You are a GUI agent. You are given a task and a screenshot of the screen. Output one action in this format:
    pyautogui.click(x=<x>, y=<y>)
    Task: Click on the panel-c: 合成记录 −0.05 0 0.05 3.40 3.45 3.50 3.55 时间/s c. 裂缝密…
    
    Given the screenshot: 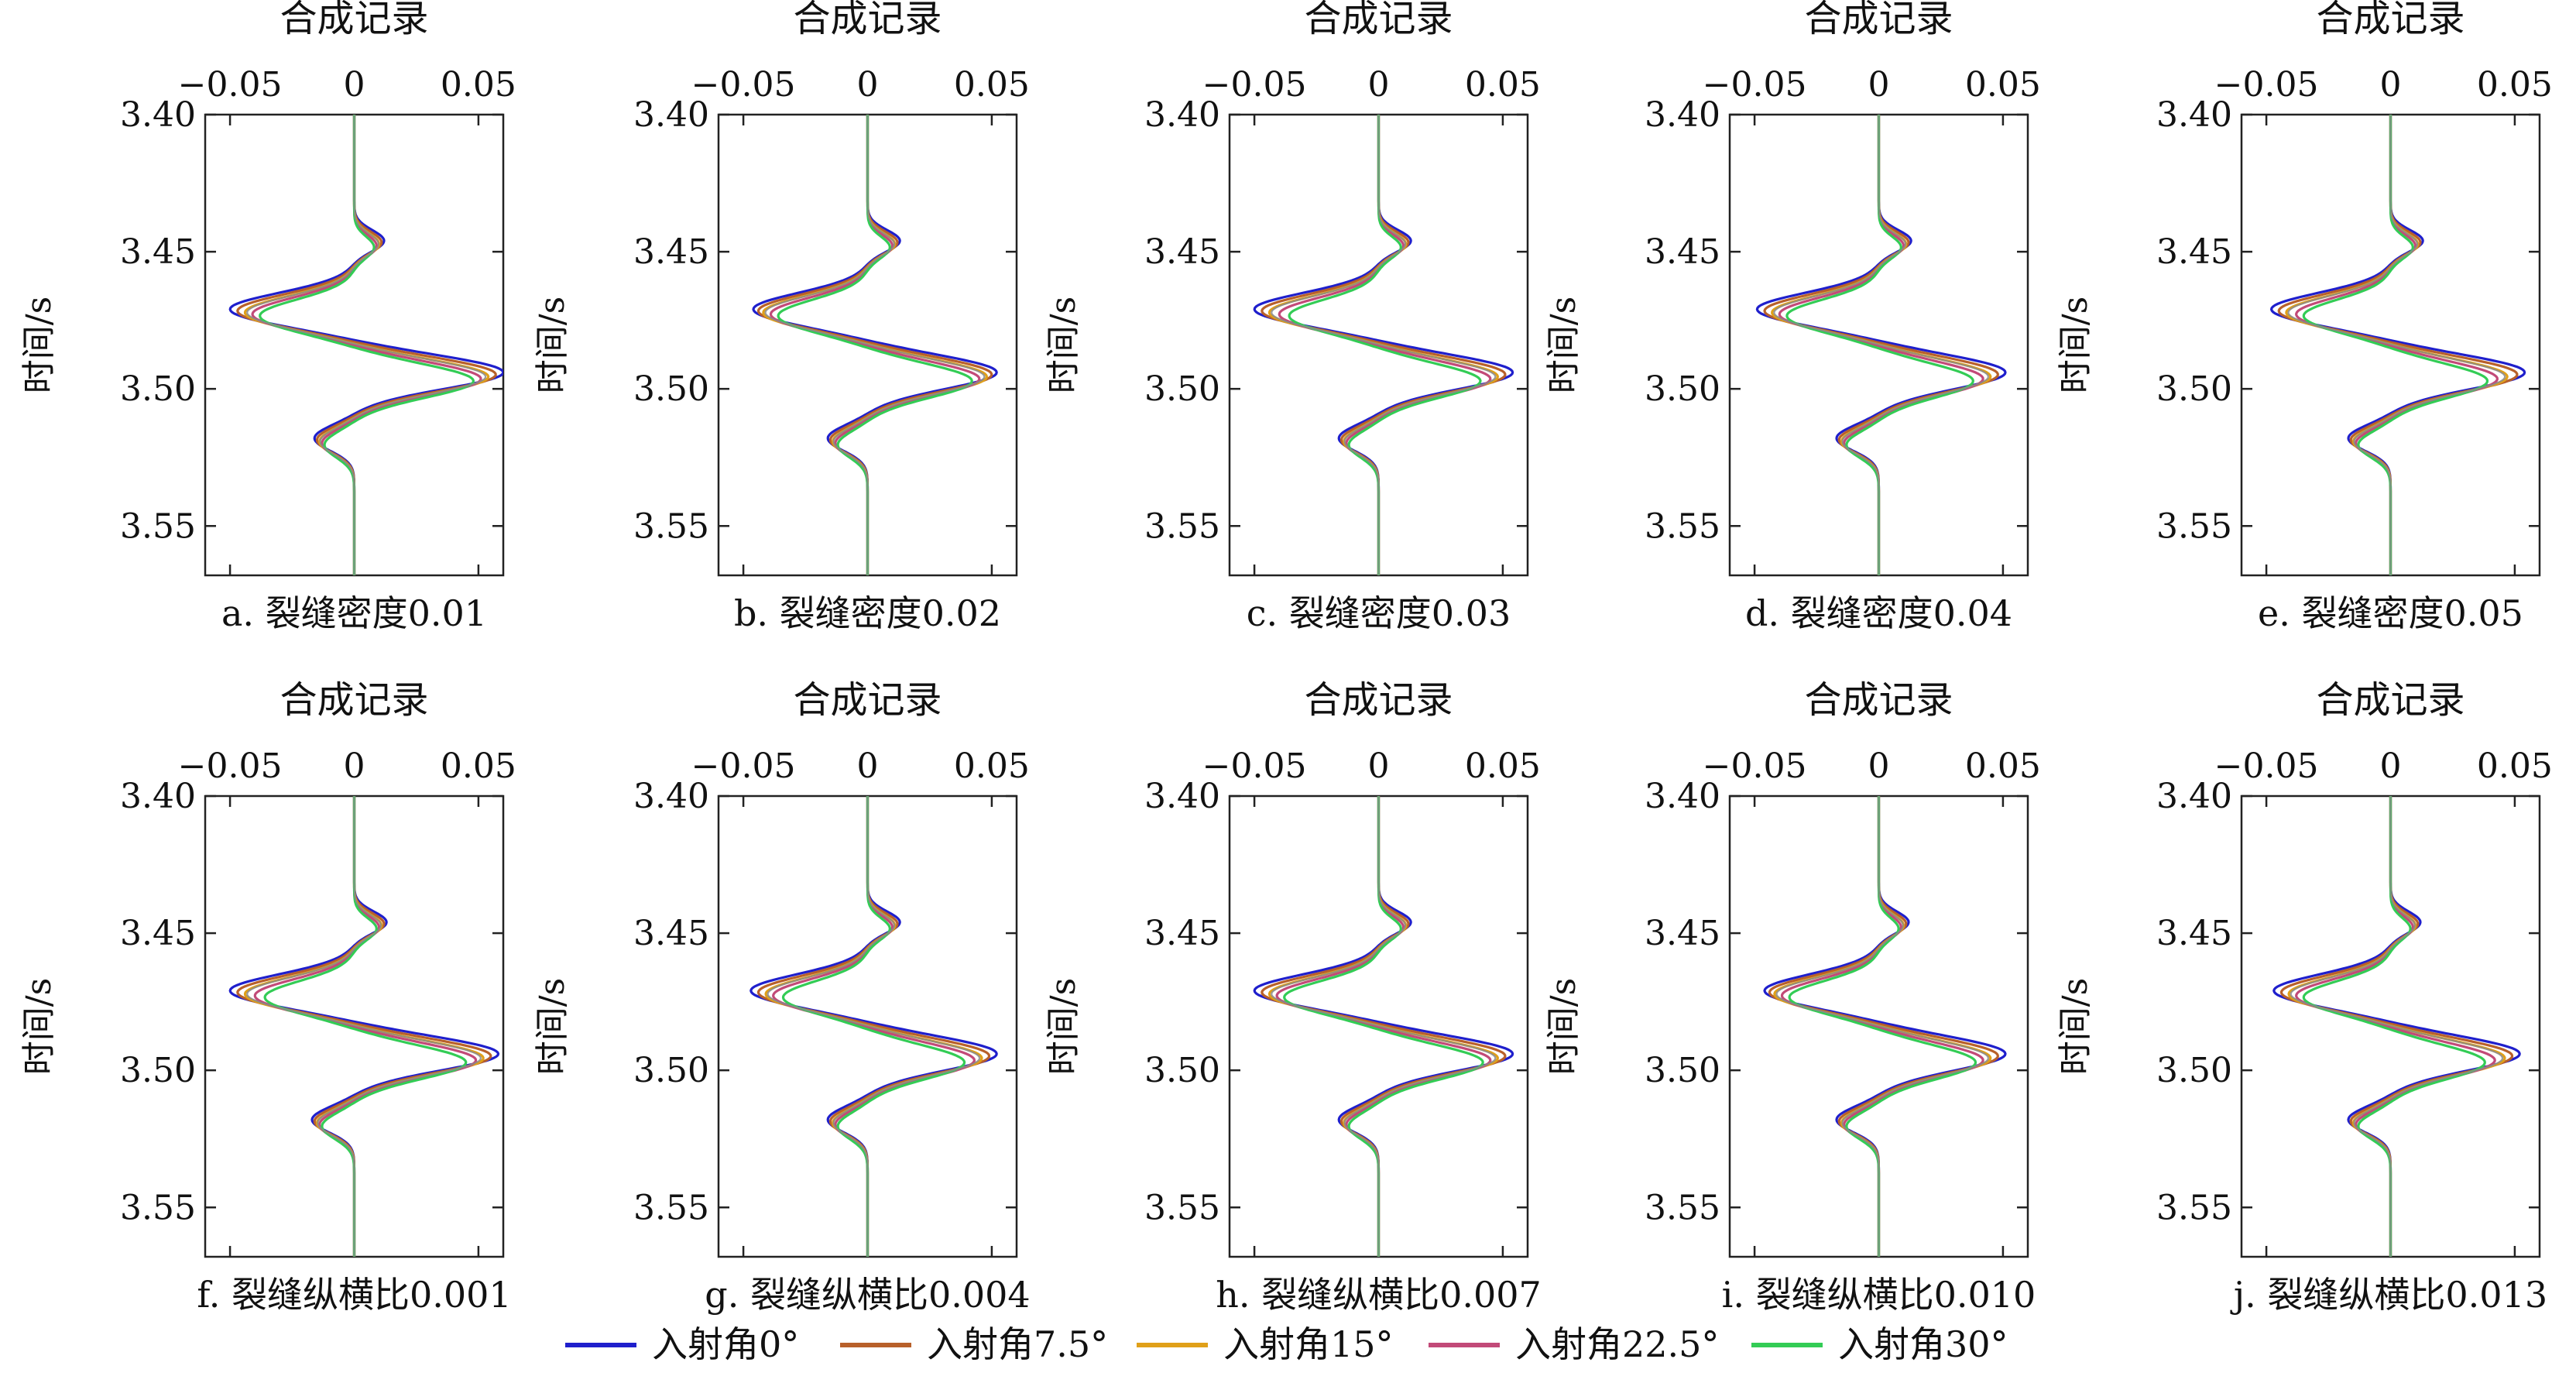 What is the action you would take?
    pyautogui.click(x=1292, y=317)
    